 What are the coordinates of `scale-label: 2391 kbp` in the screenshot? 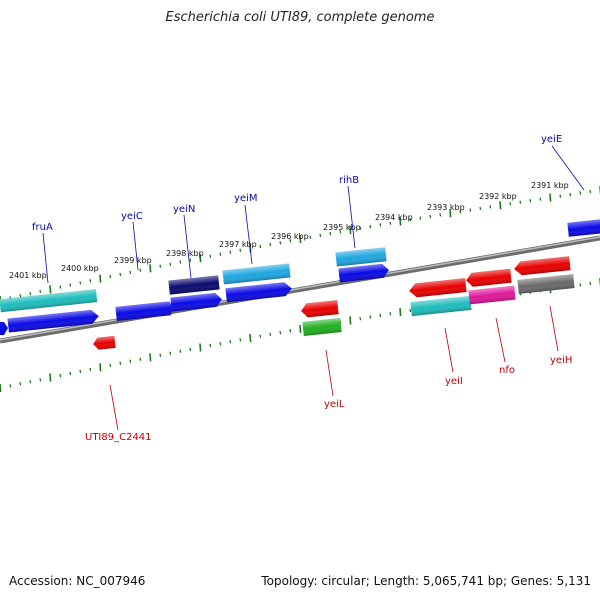 It's located at (550, 185).